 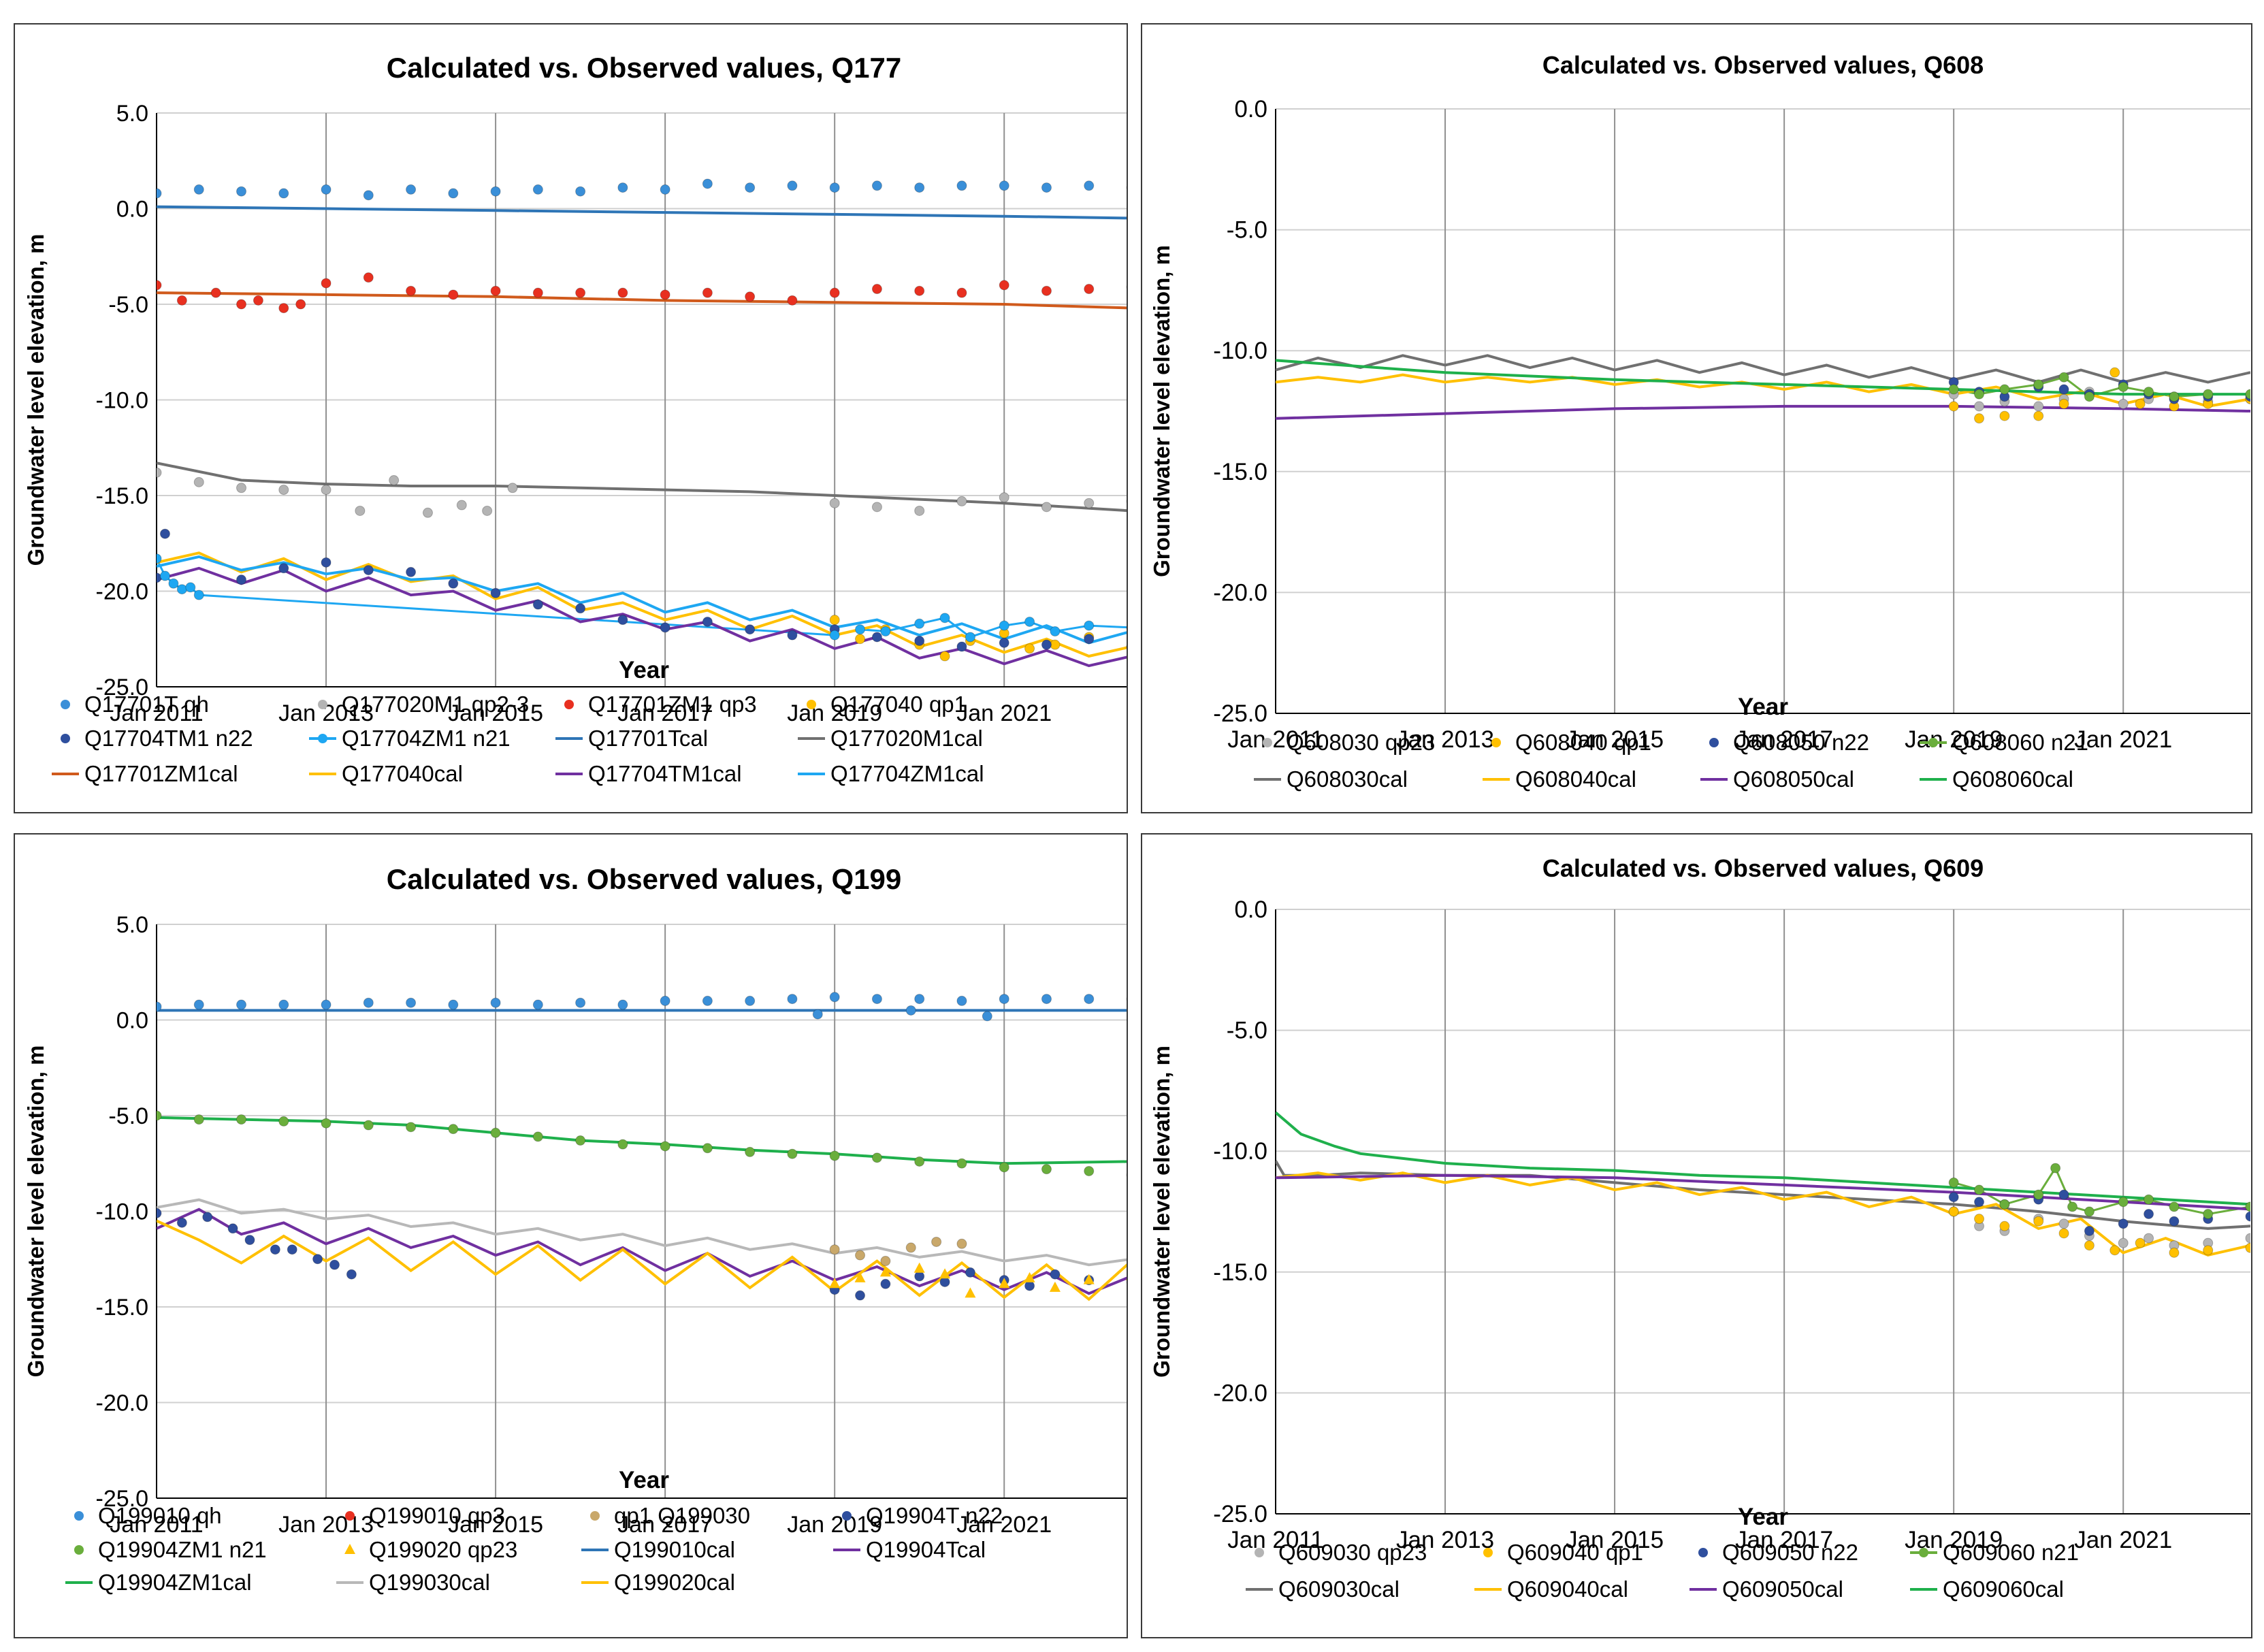 I want to click on legend-entry: Q609050 n22, so click(x=1778, y=1552).